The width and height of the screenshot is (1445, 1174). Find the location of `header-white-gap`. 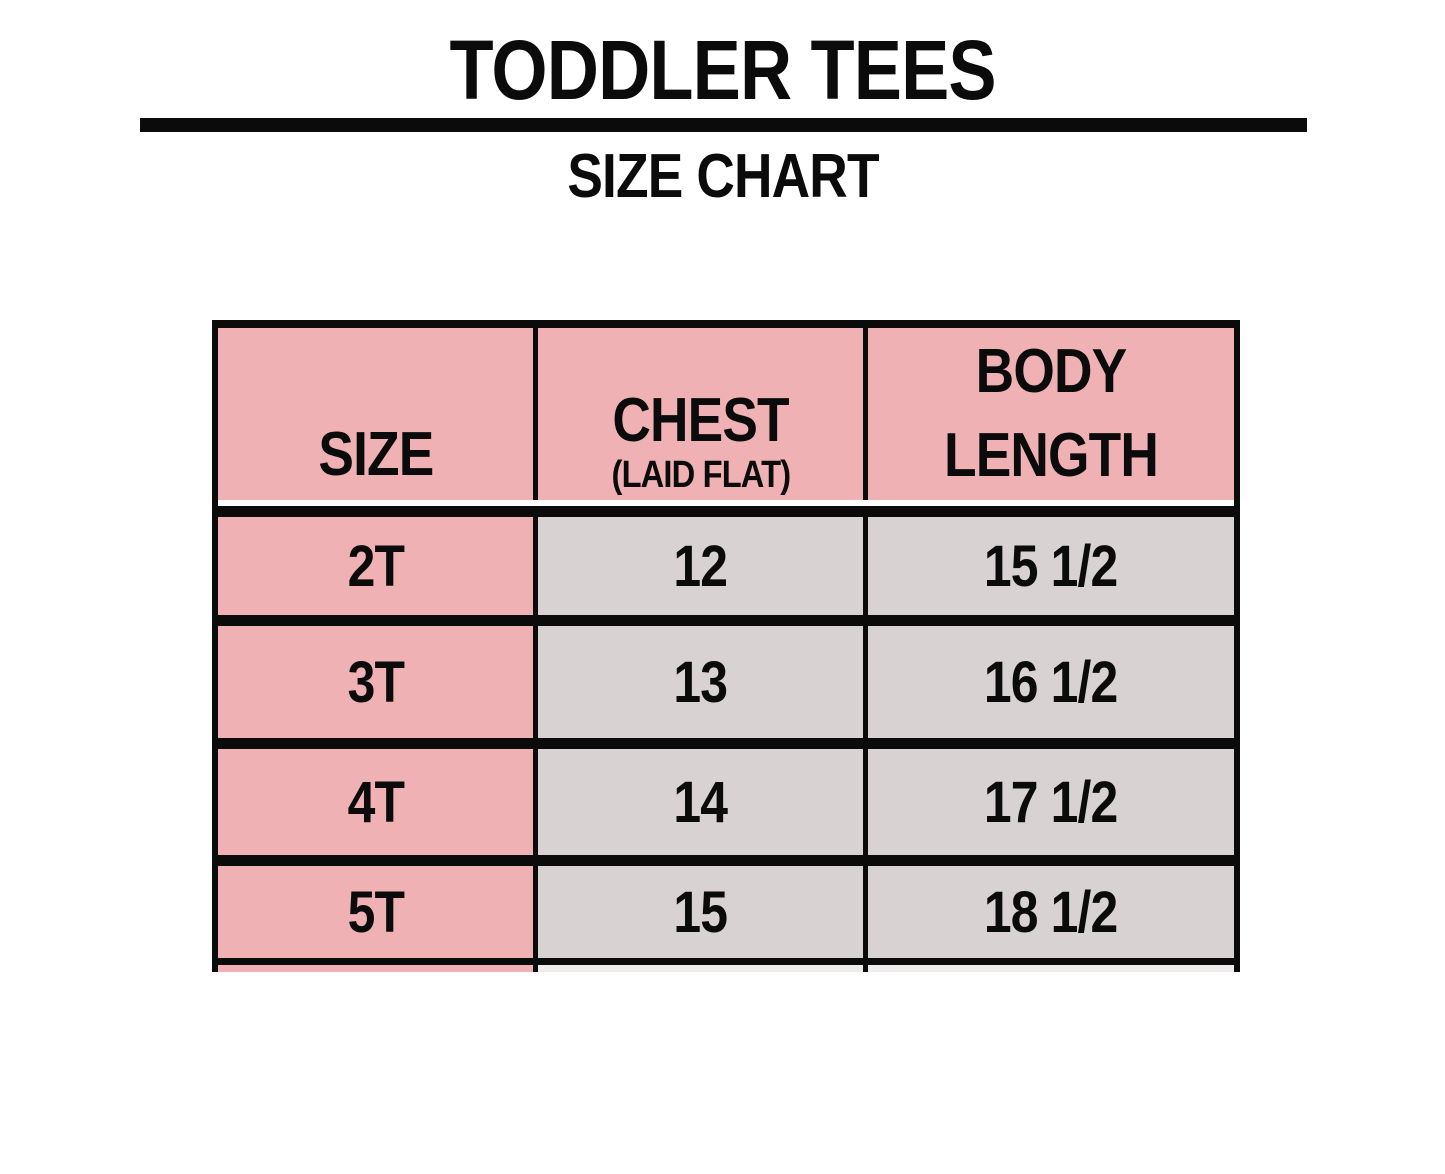

header-white-gap is located at coordinates (726, 503).